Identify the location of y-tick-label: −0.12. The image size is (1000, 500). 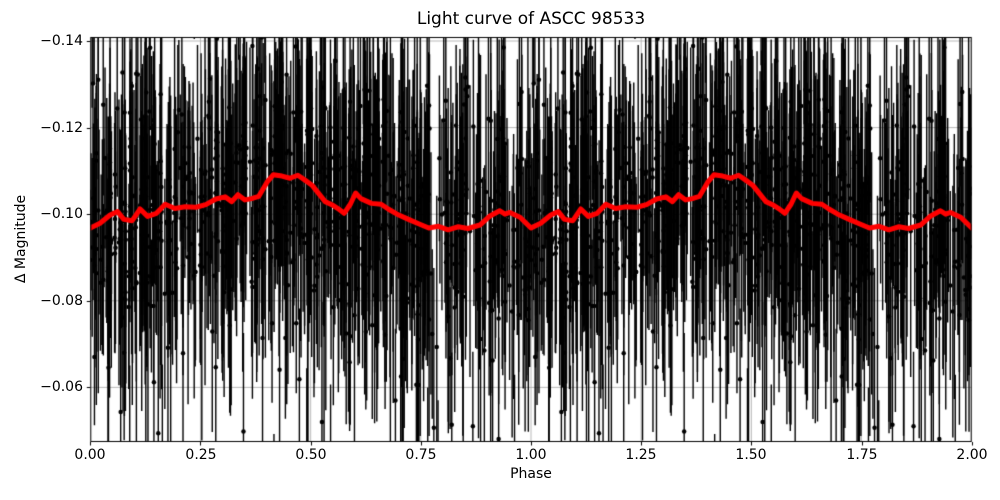
(61, 128).